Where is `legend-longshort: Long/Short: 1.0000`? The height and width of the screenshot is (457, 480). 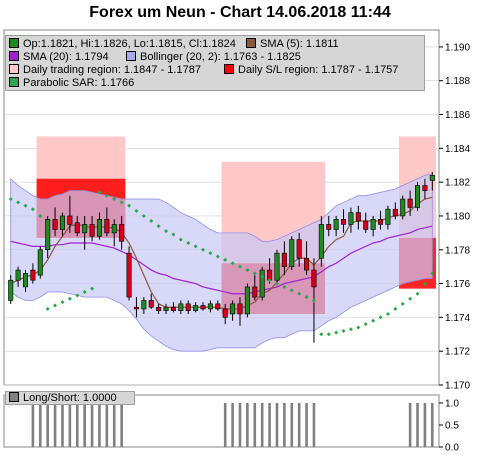 legend-longshort: Long/Short: 1.0000 is located at coordinates (63, 398).